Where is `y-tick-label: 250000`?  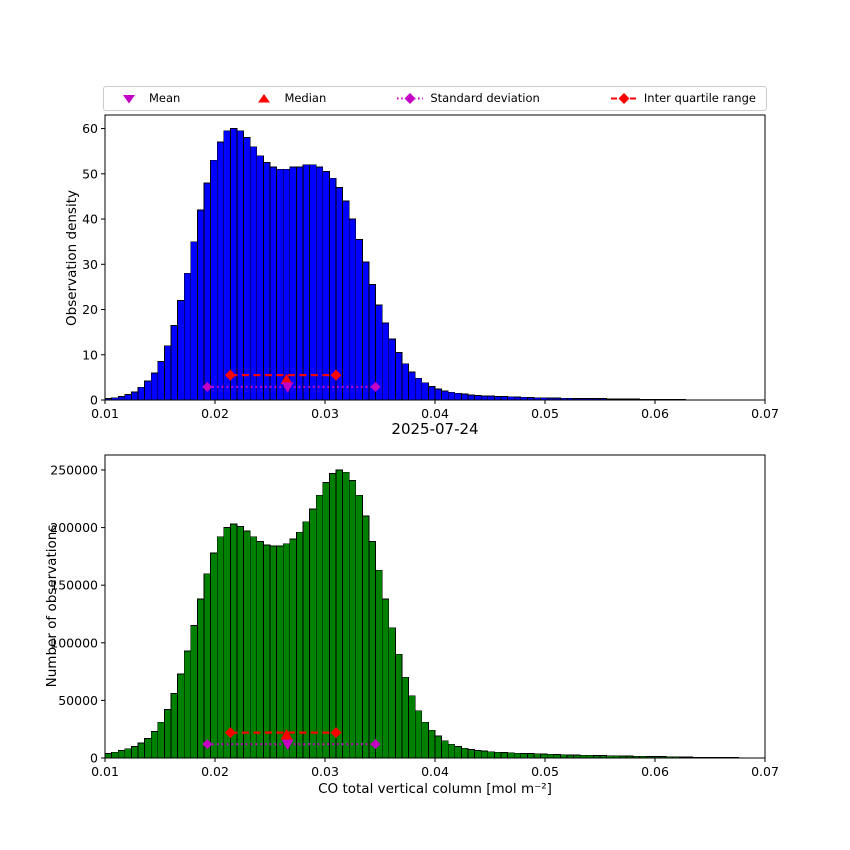 y-tick-label: 250000 is located at coordinates (74, 469).